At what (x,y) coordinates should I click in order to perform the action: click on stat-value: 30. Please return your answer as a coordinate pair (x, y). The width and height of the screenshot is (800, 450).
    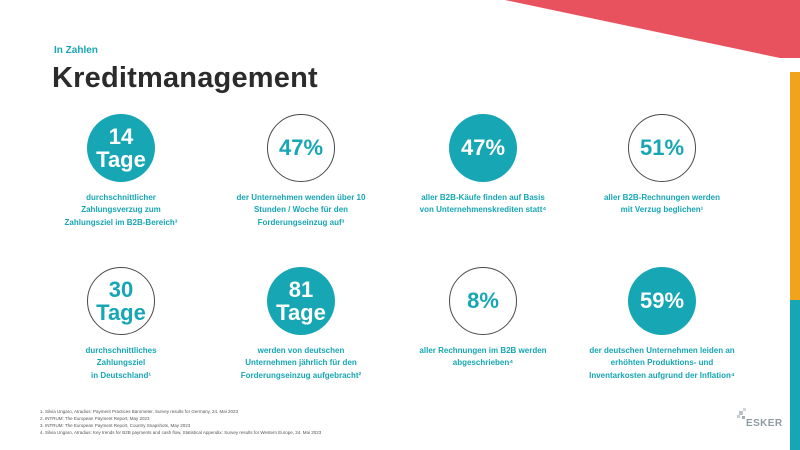
    Looking at the image, I should click on (121, 289).